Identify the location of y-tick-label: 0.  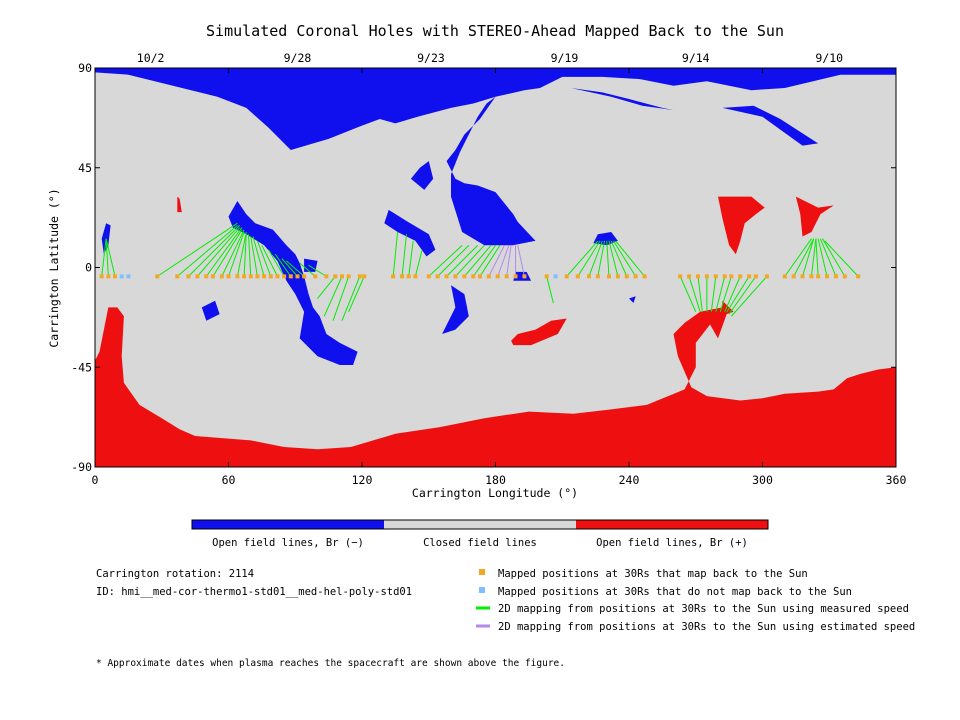
(88, 268).